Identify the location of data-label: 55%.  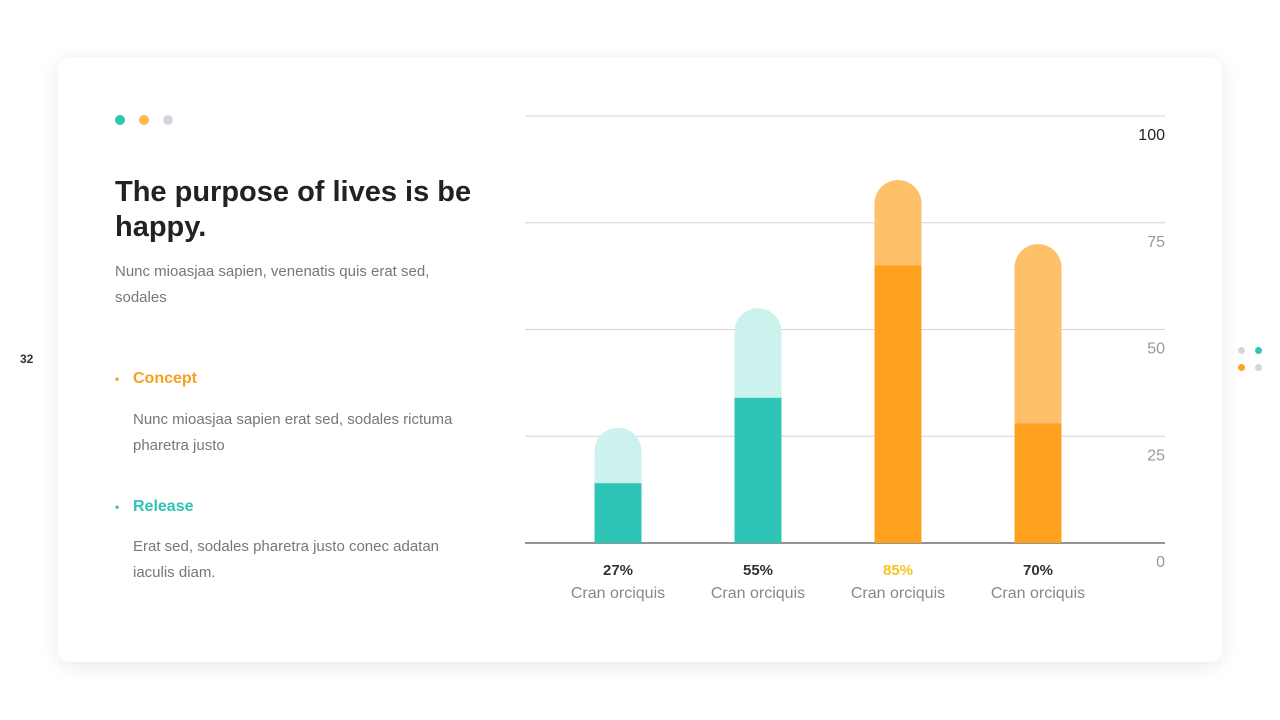
(758, 570).